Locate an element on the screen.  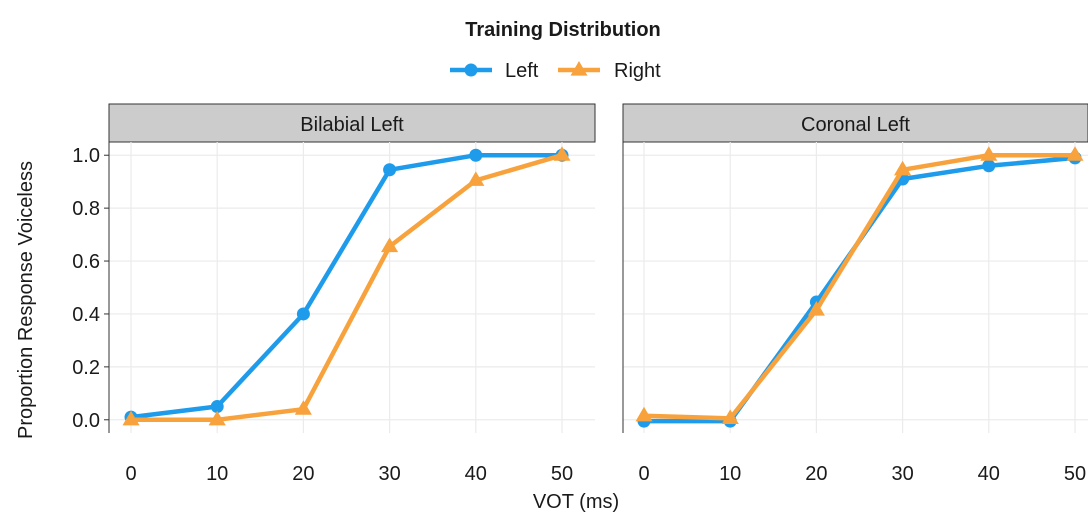
legend-label-left: Left is located at coordinates (522, 71).